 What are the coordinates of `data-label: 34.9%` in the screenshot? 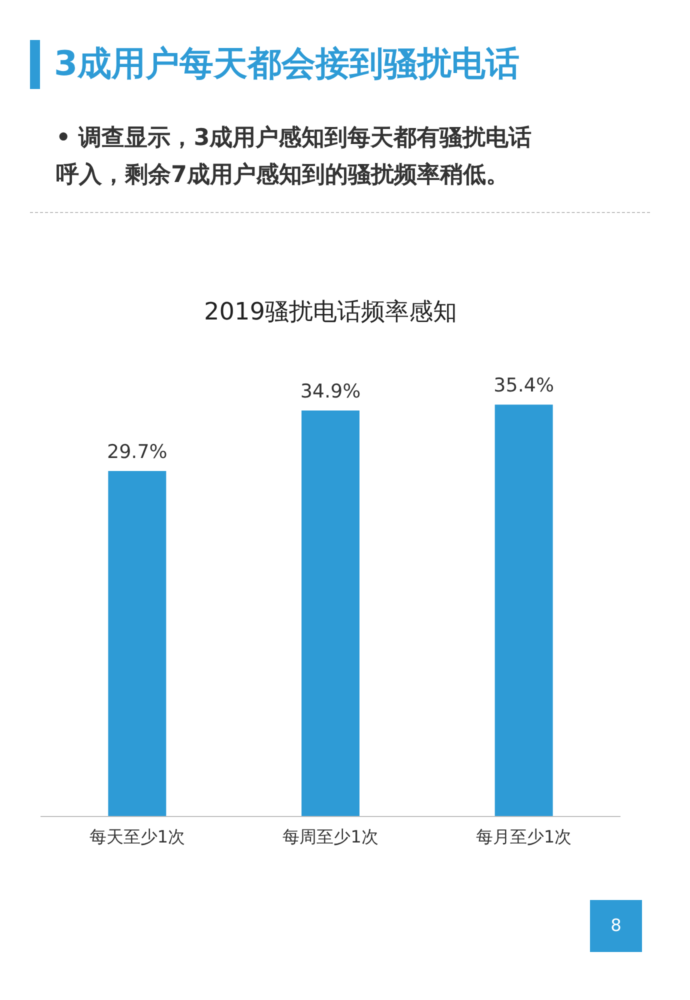 It's located at (330, 391).